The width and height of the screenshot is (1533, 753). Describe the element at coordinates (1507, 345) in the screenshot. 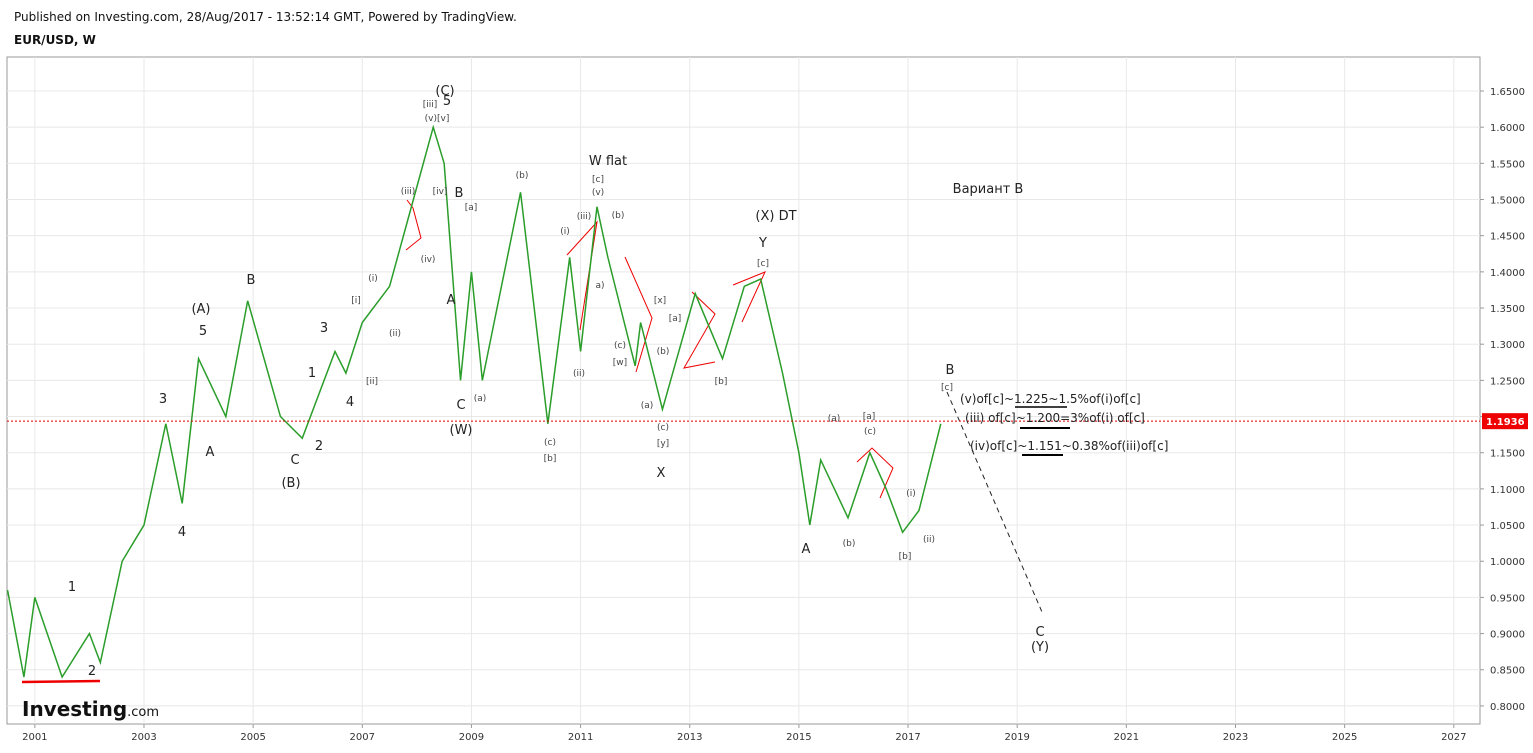

I see `y-tick-label: 1.3000` at that location.